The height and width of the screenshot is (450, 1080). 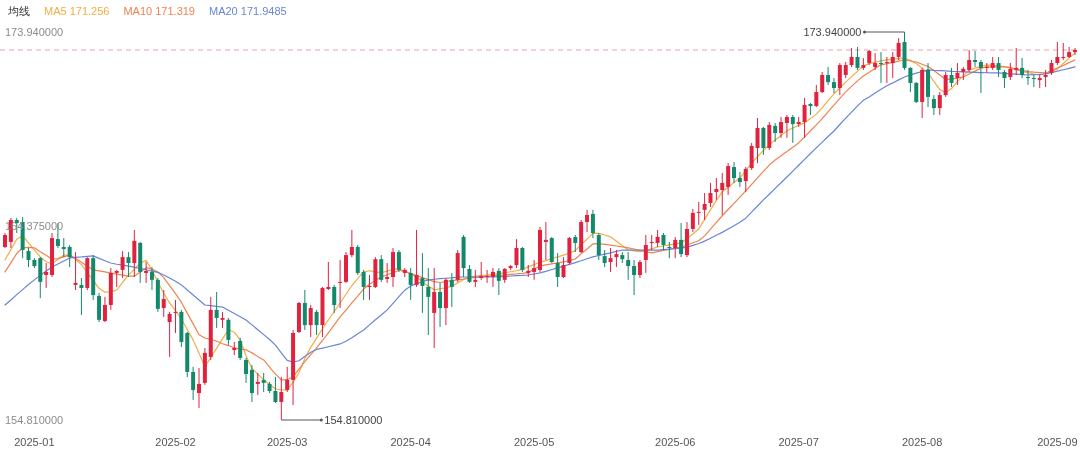 I want to click on x-tick-label: 2025-03, so click(x=287, y=442).